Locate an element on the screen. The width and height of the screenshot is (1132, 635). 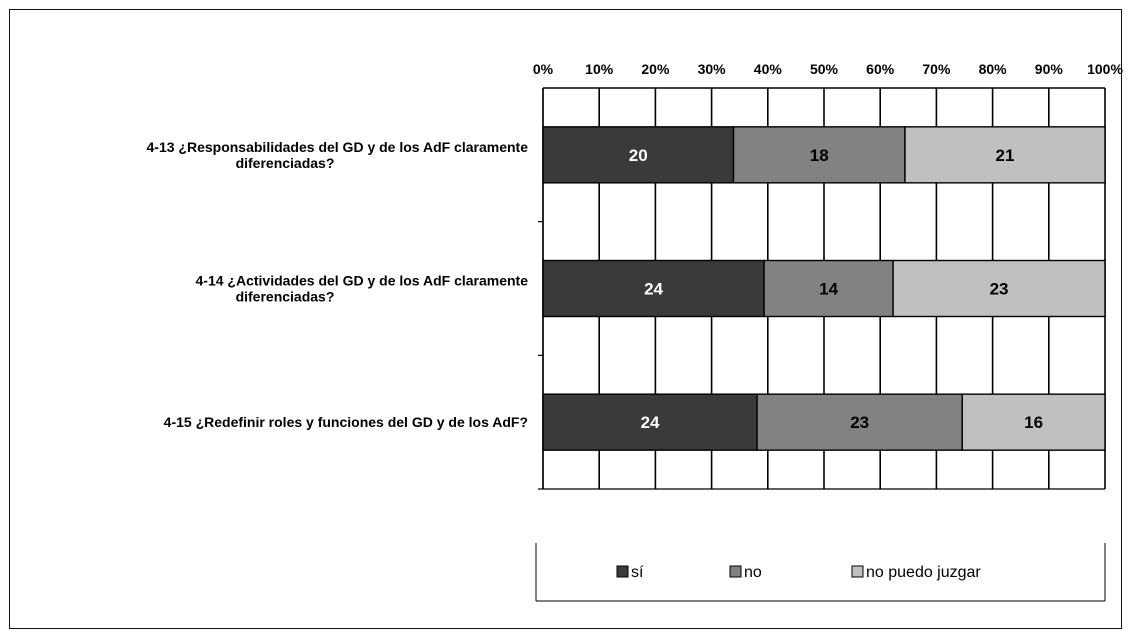
x-tick-label: 80% is located at coordinates (993, 69).